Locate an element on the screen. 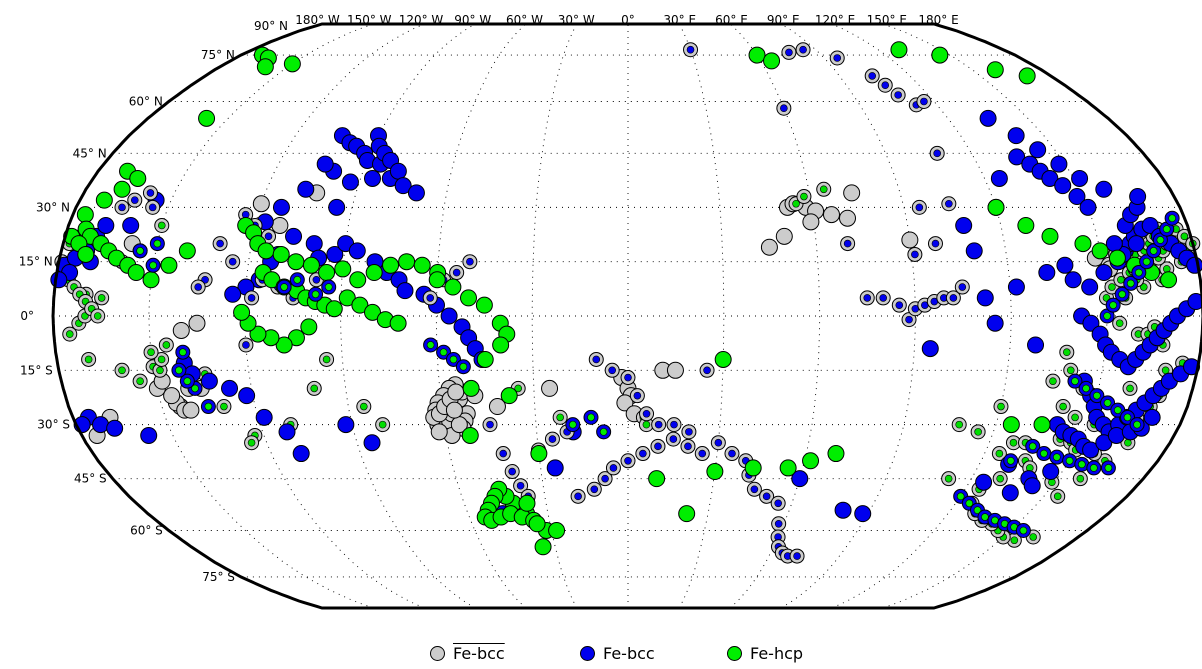 The image size is (1202, 669). meridian-line is located at coordinates (848, 316).